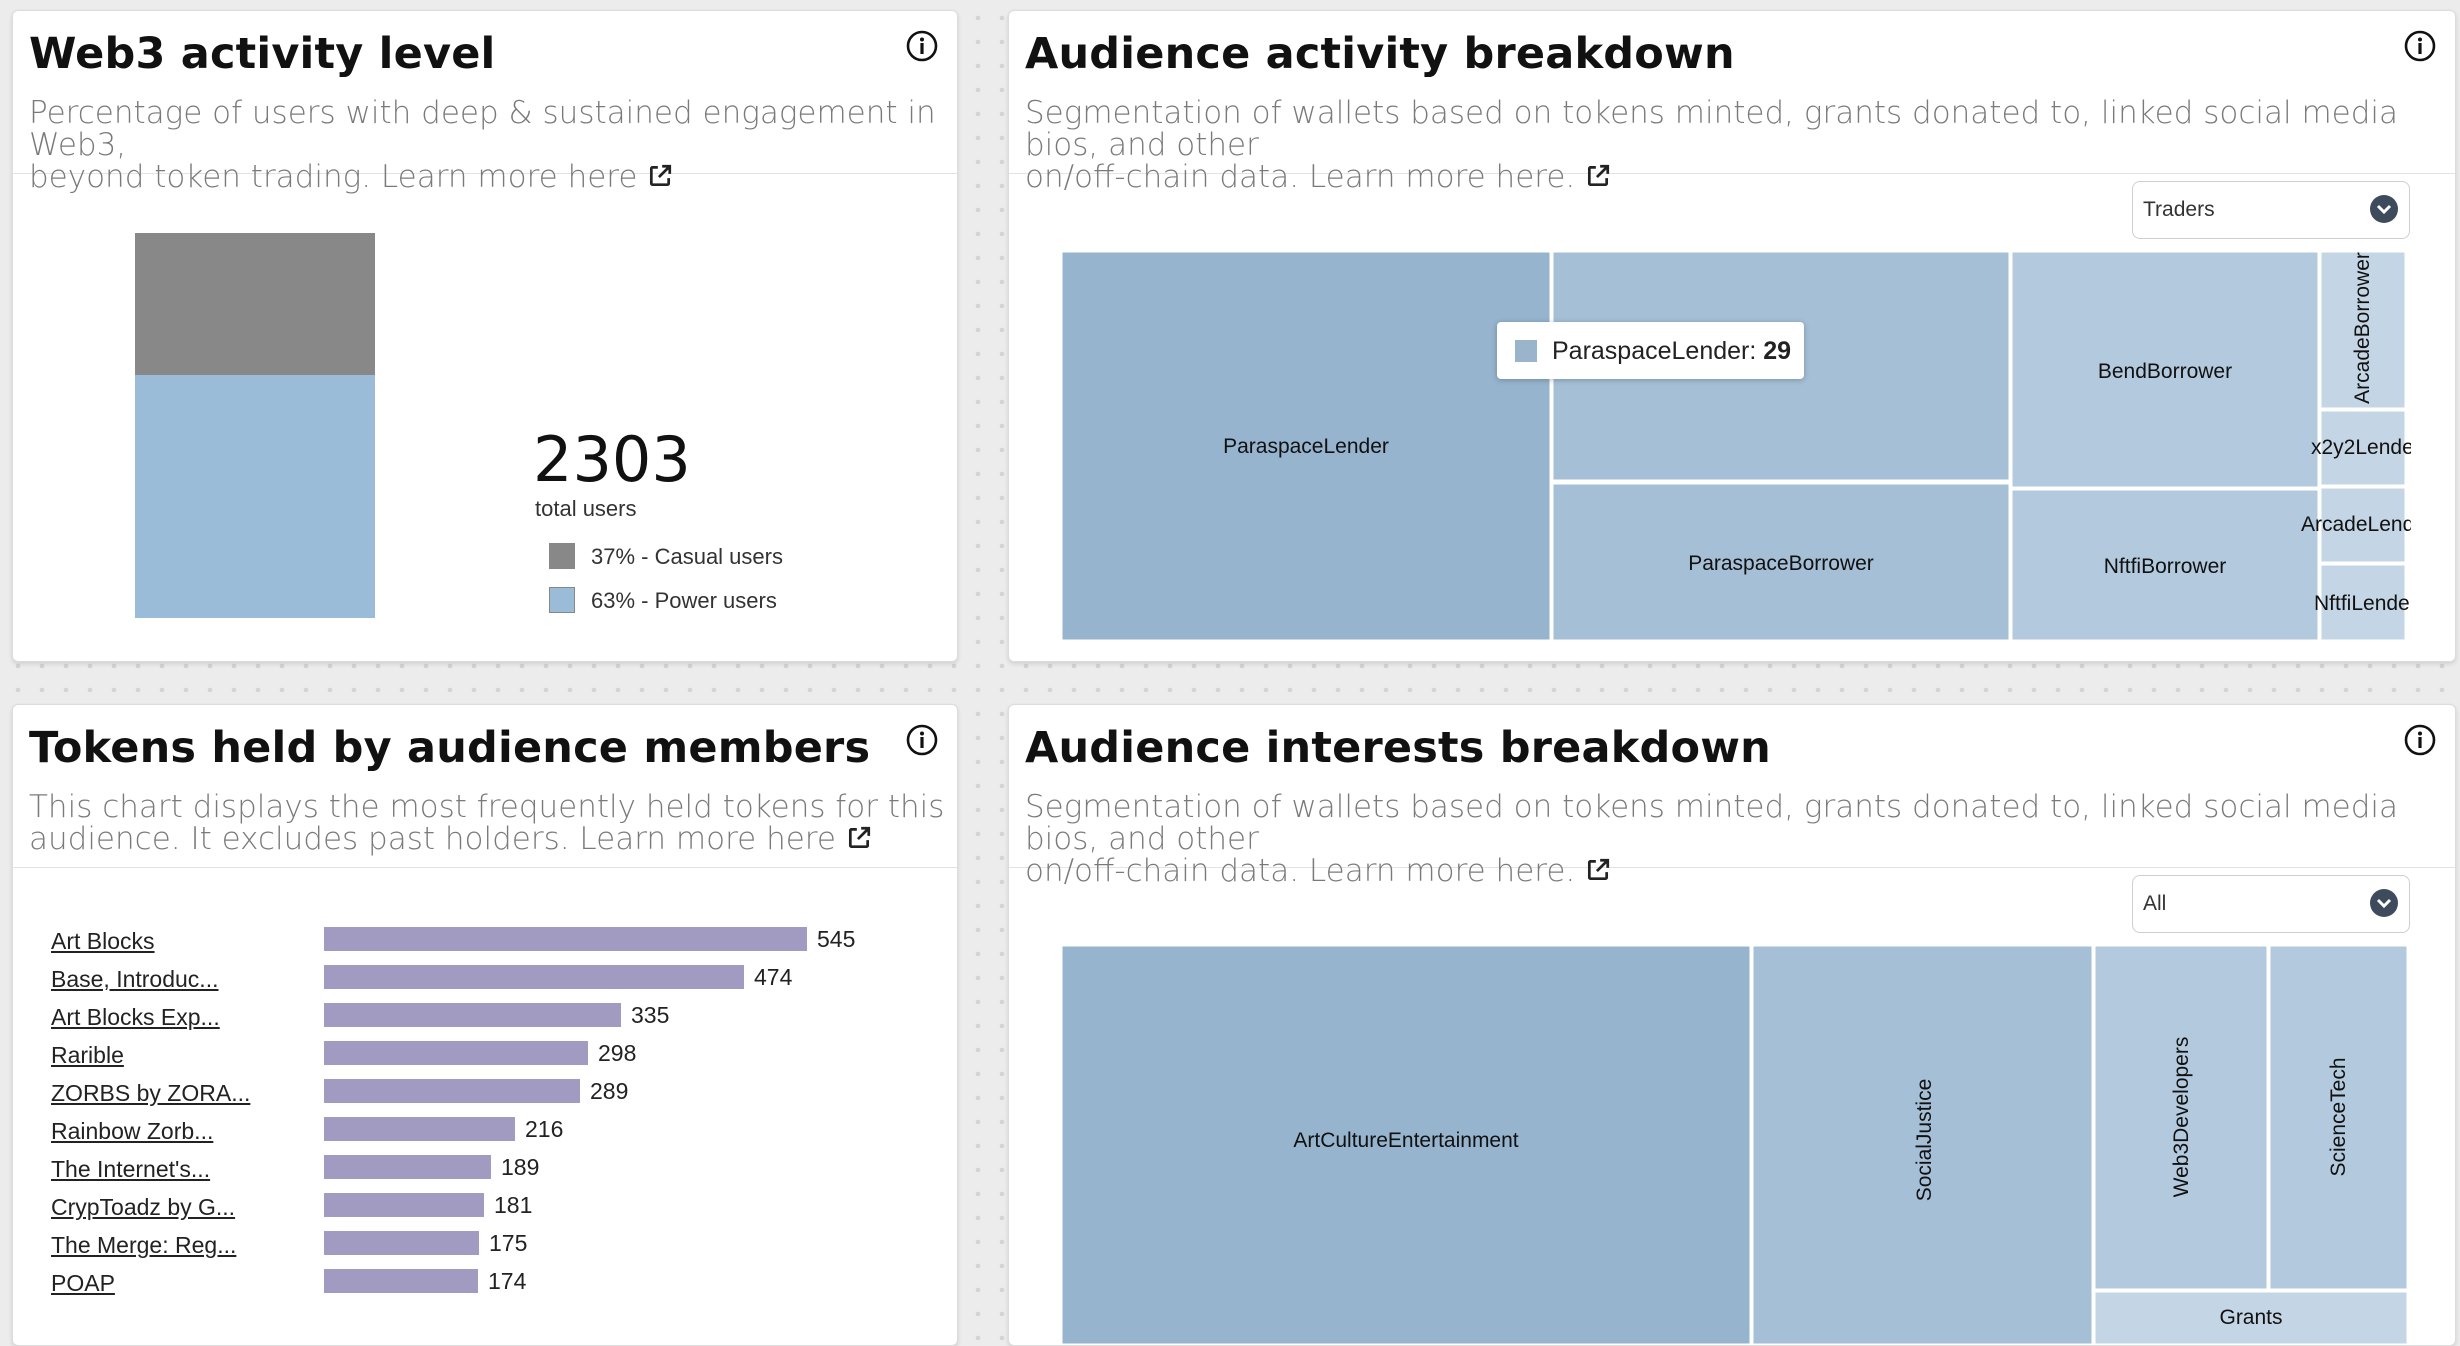 This screenshot has height=1346, width=2460. I want to click on card-title: Audience activity breakdown, so click(1380, 54).